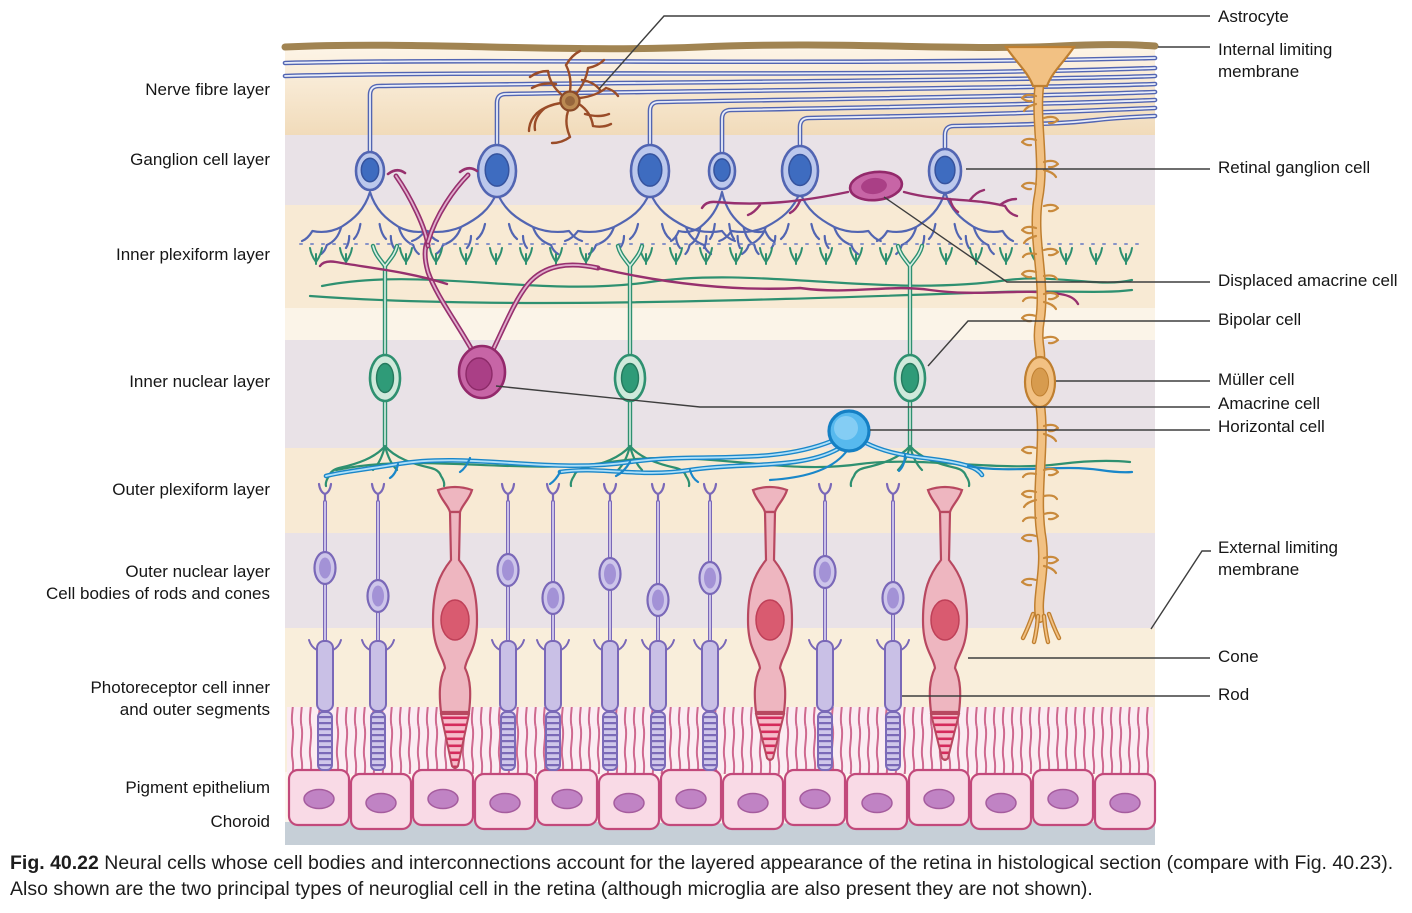  Describe the element at coordinates (977, 129) in the screenshot. I see `nerve-fibre-axons-path` at that location.